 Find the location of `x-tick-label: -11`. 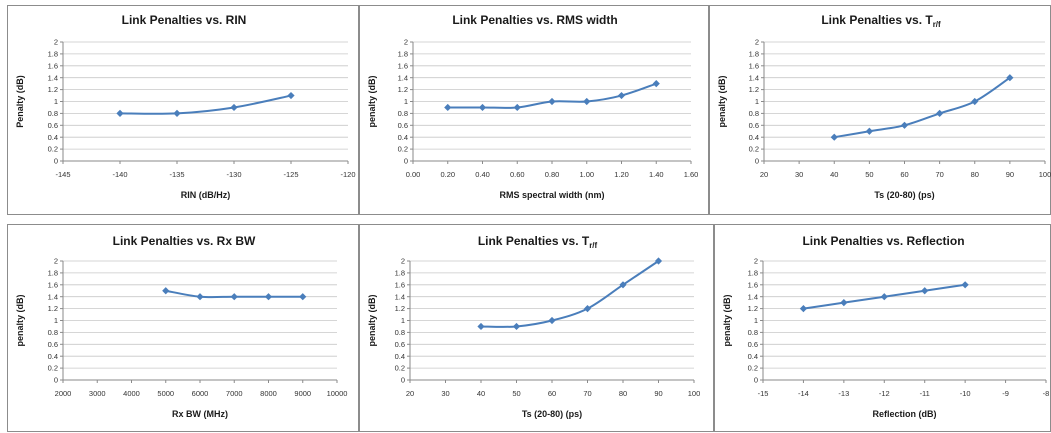

x-tick-label: -11 is located at coordinates (925, 393).